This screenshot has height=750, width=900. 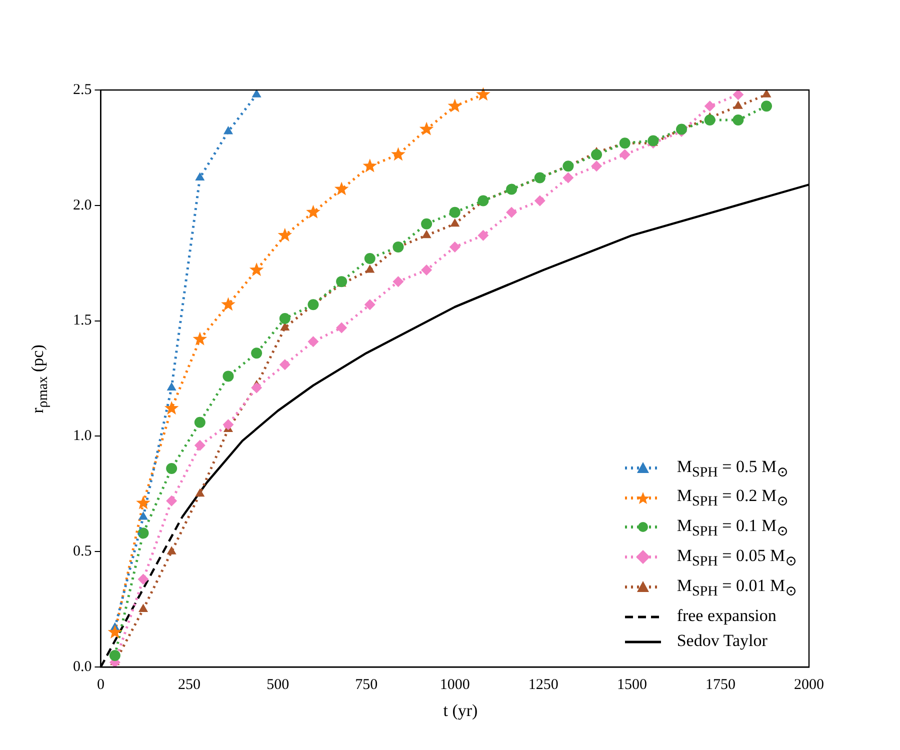 I want to click on y-tick-label: 2.0, so click(x=82, y=205).